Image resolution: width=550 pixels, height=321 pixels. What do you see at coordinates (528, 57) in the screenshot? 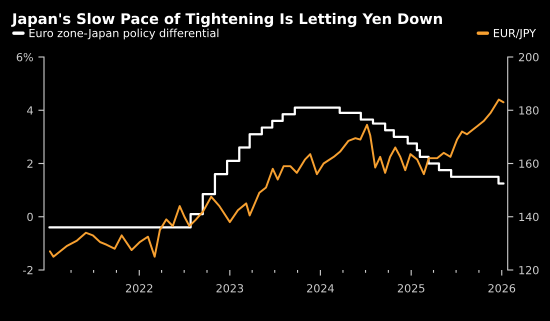
I see `y2-tick-label: 200` at bounding box center [528, 57].